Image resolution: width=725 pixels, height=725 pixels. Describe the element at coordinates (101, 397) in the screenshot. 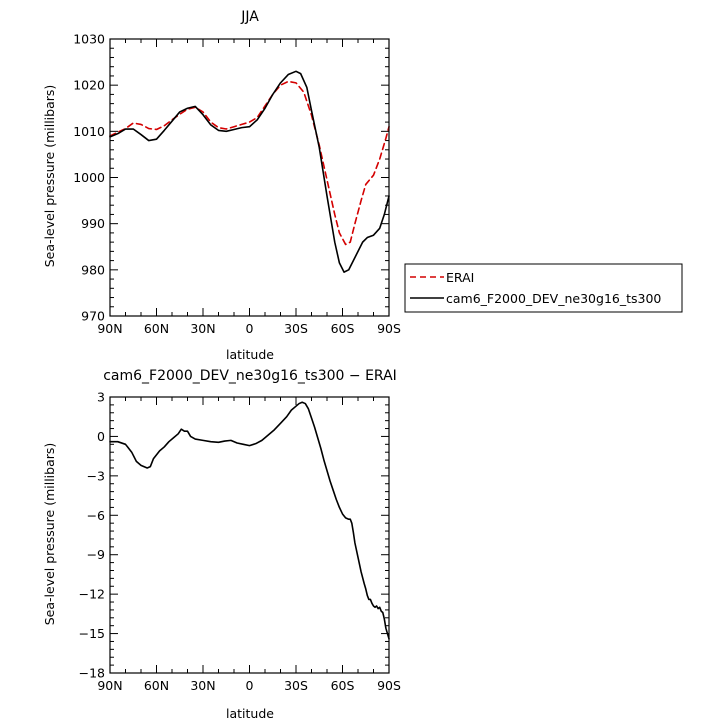

I see `bottom-y-tick-label: 3` at that location.